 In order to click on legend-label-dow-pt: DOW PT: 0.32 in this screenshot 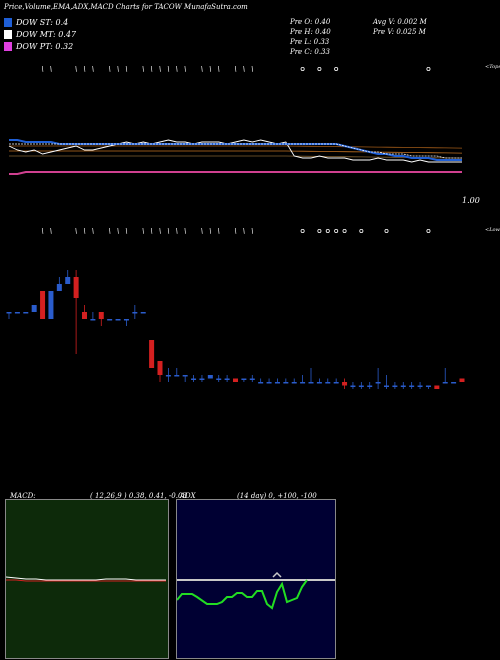, I will do `click(45, 46)`.